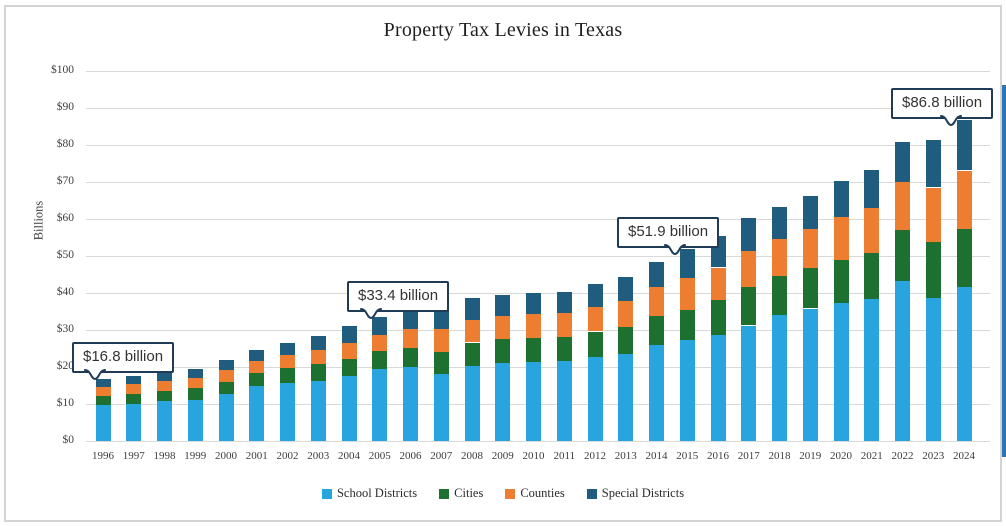 The width and height of the screenshot is (1006, 526). Describe the element at coordinates (65, 107) in the screenshot. I see `y-axis-tick-label: $90` at that location.